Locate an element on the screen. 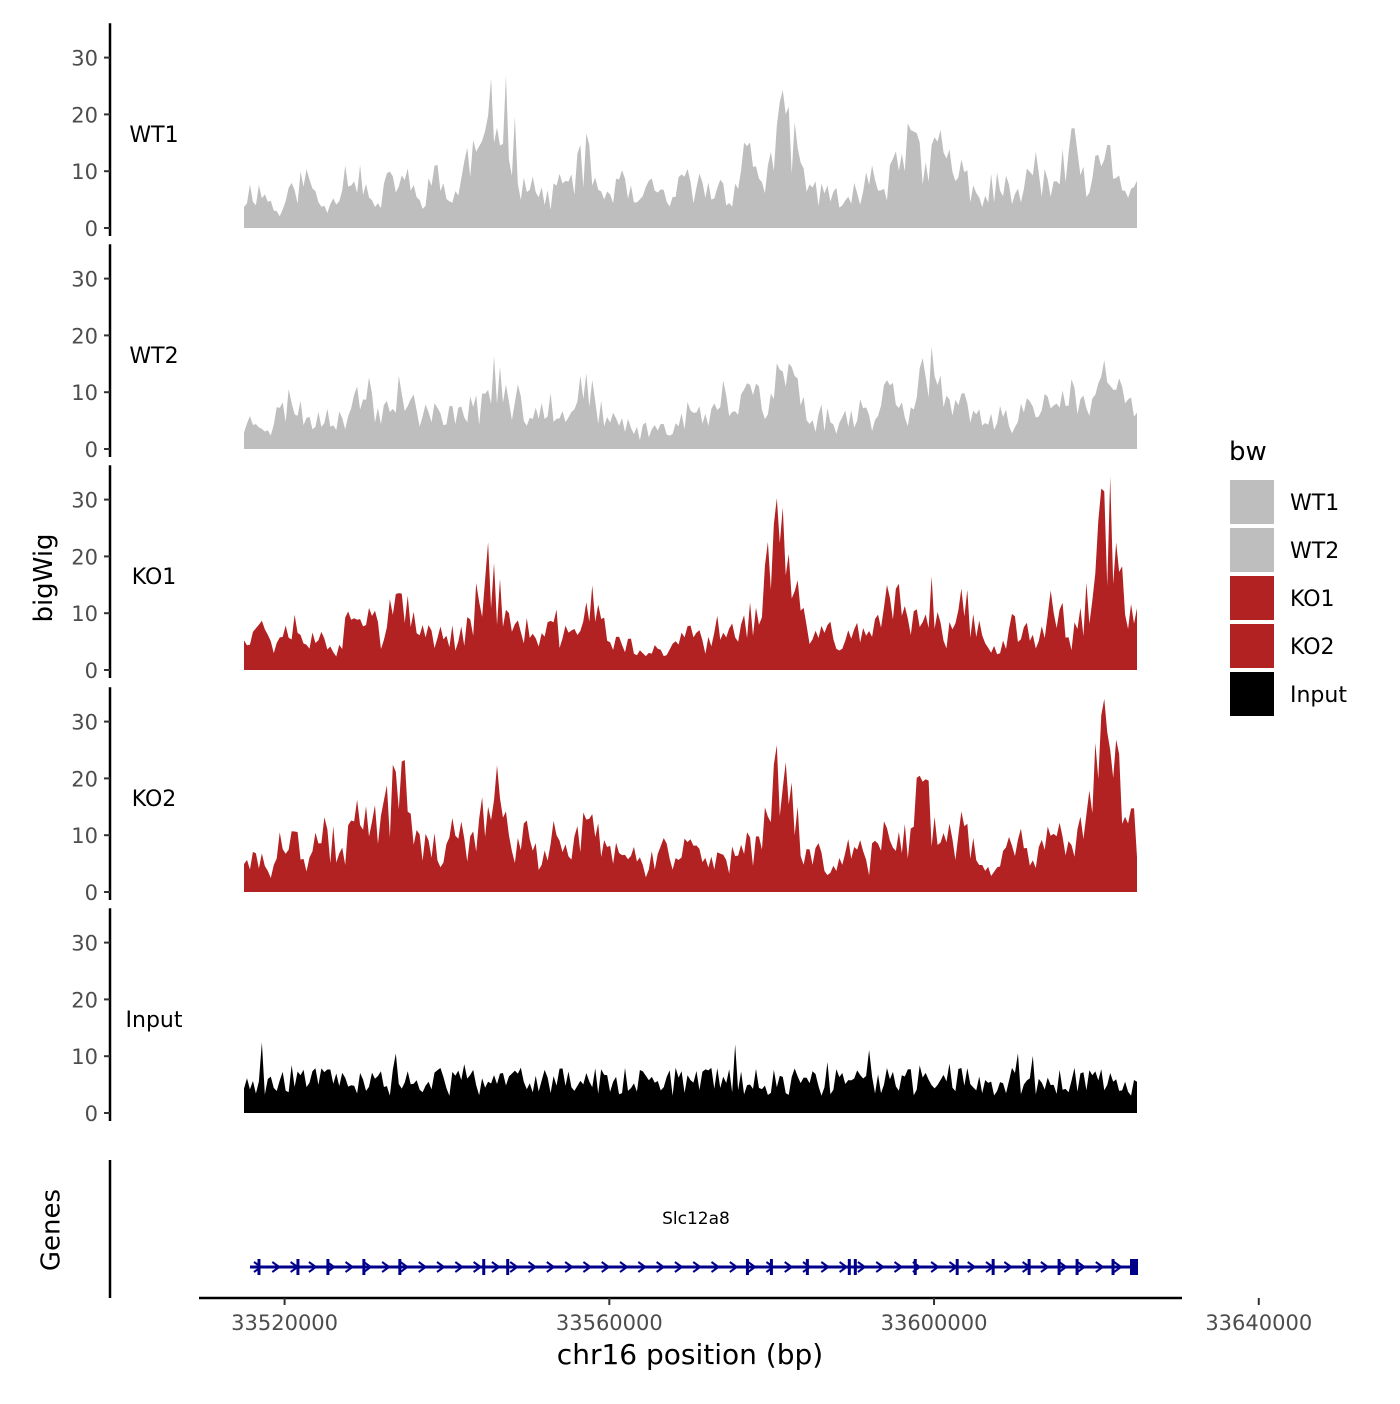 This screenshot has height=1404, width=1400. x-axis-title: chr16 position (bp) is located at coordinates (690, 1354).